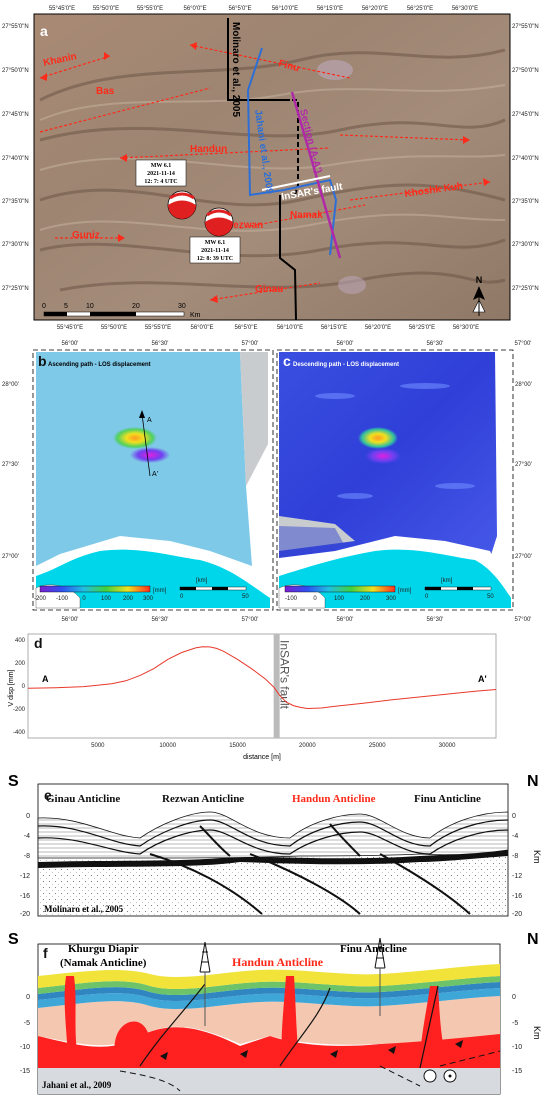  What do you see at coordinates (525, 159) in the screenshot?
I see `lat-tick-right: 27°40'0"N` at bounding box center [525, 159].